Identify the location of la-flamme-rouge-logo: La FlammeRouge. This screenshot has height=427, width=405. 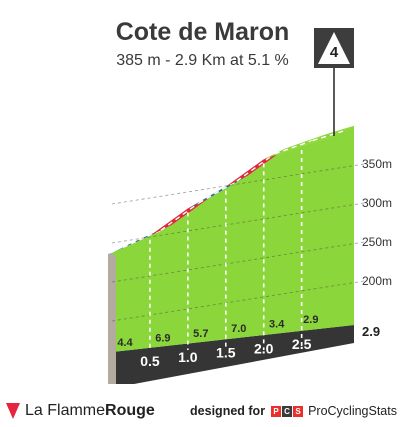
(80, 411).